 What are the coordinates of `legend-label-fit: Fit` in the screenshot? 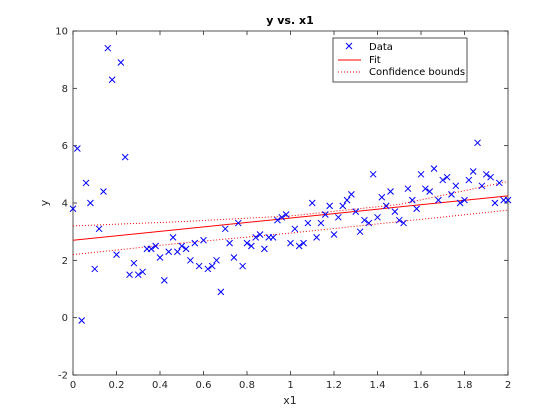 It's located at (375, 60).